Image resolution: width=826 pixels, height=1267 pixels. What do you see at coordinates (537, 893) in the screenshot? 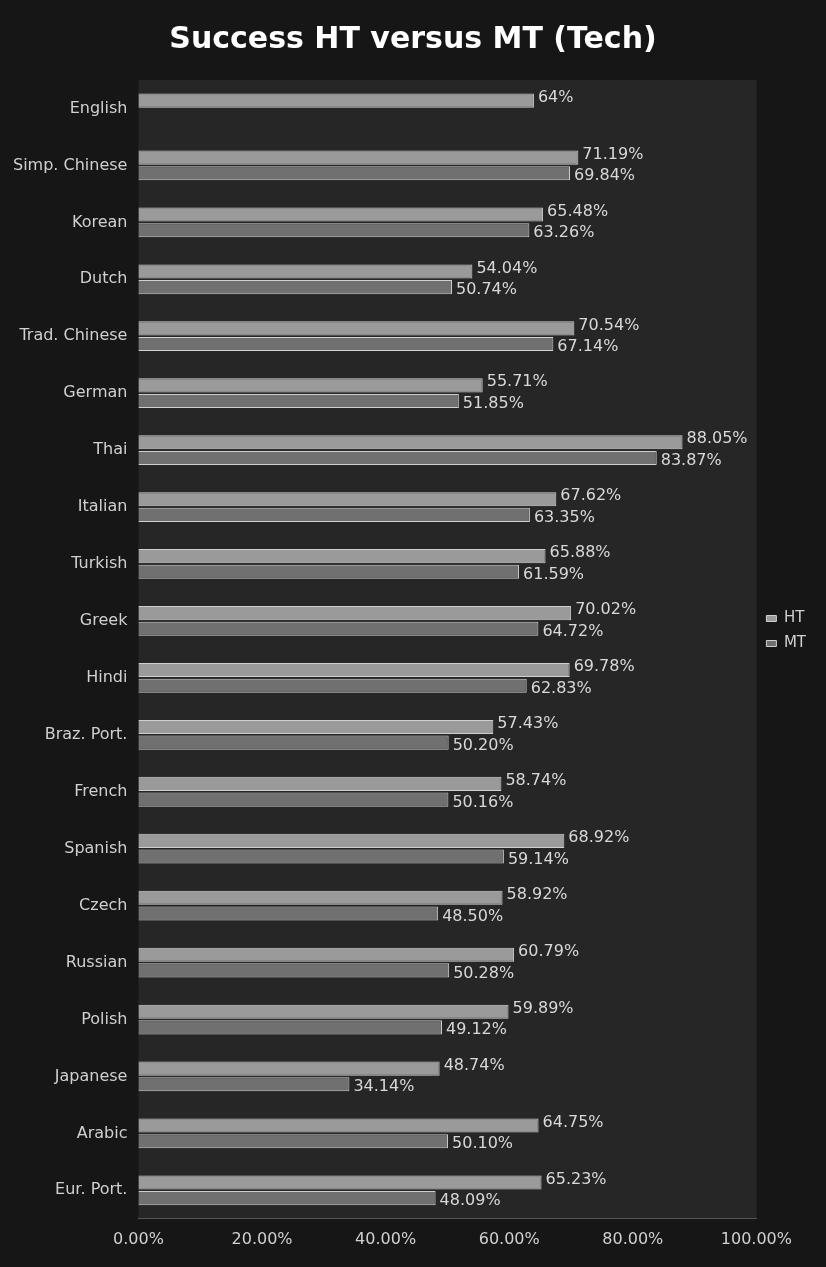
I see `data-label: 58.92%` at bounding box center [537, 893].